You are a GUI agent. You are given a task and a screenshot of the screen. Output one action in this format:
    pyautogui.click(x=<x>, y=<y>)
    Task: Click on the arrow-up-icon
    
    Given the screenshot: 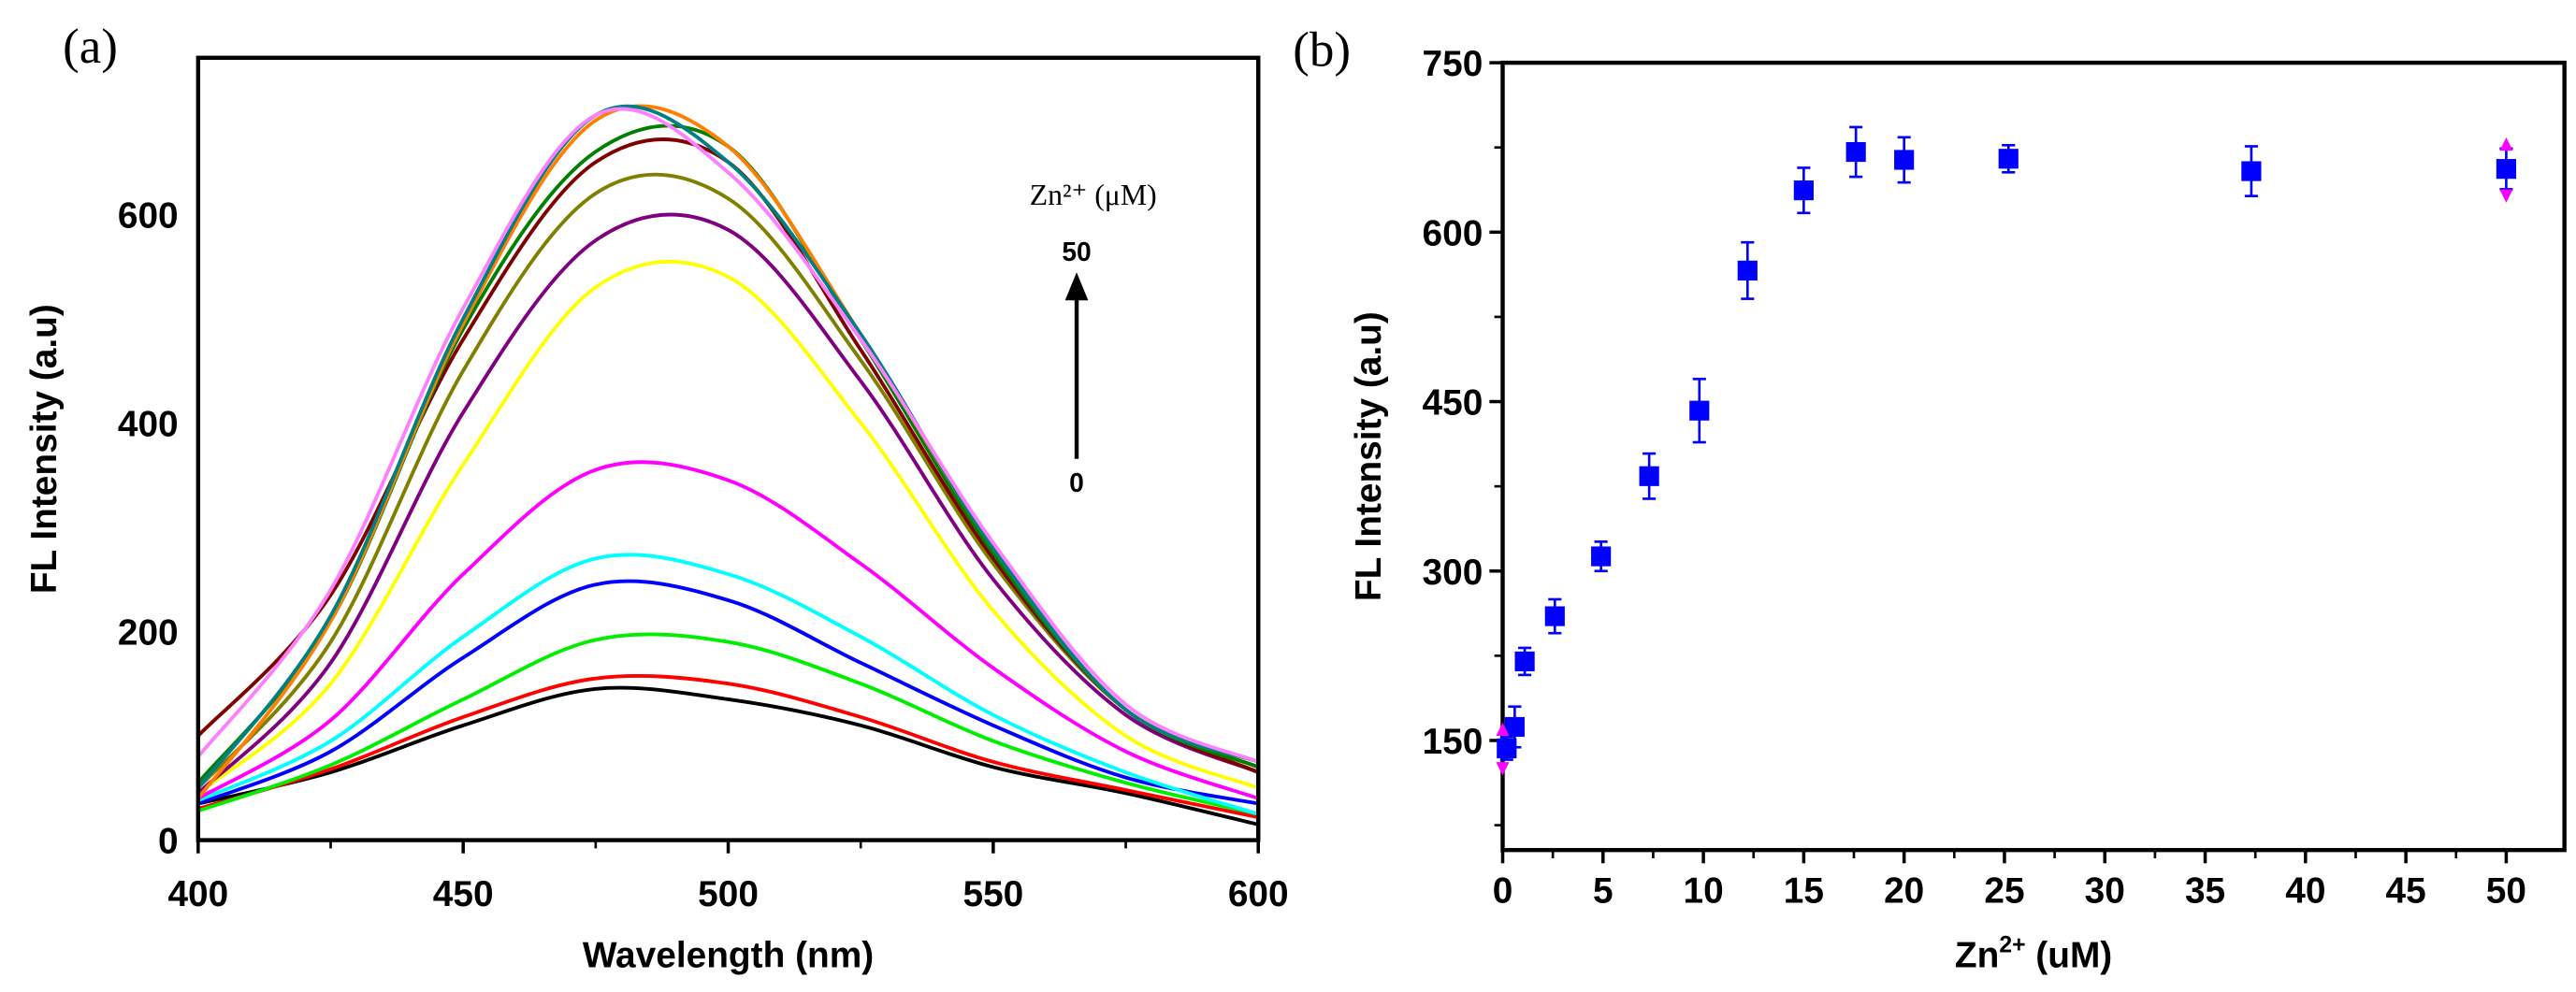 What is the action you would take?
    pyautogui.click(x=1076, y=286)
    